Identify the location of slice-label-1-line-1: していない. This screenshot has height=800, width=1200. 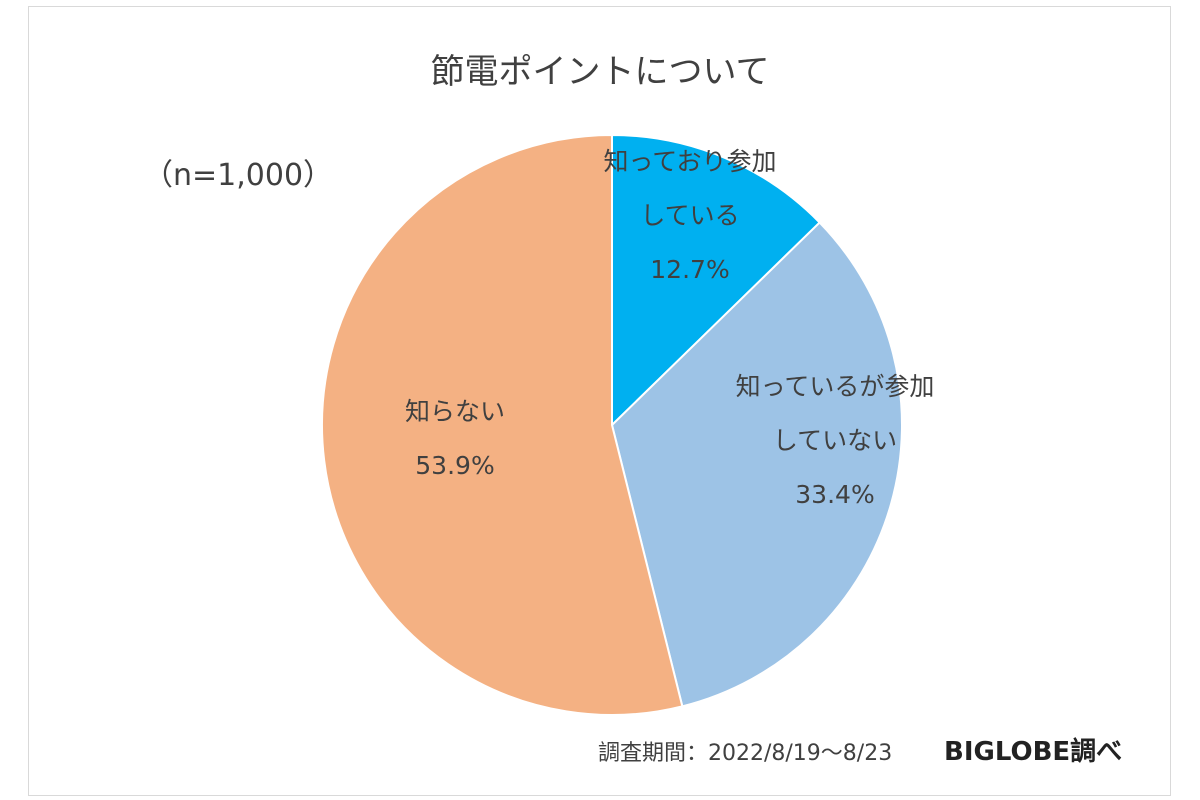
(835, 440).